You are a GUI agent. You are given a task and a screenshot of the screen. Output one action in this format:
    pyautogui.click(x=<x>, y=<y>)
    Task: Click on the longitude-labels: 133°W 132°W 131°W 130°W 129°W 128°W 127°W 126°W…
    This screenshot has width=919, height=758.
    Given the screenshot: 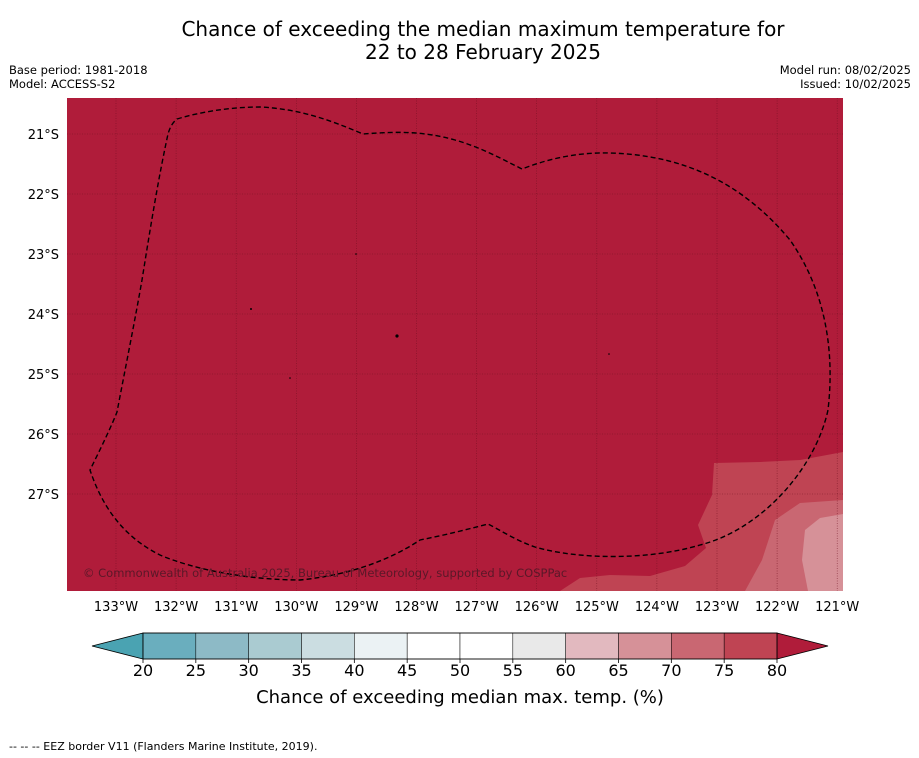 What is the action you would take?
    pyautogui.click(x=477, y=607)
    